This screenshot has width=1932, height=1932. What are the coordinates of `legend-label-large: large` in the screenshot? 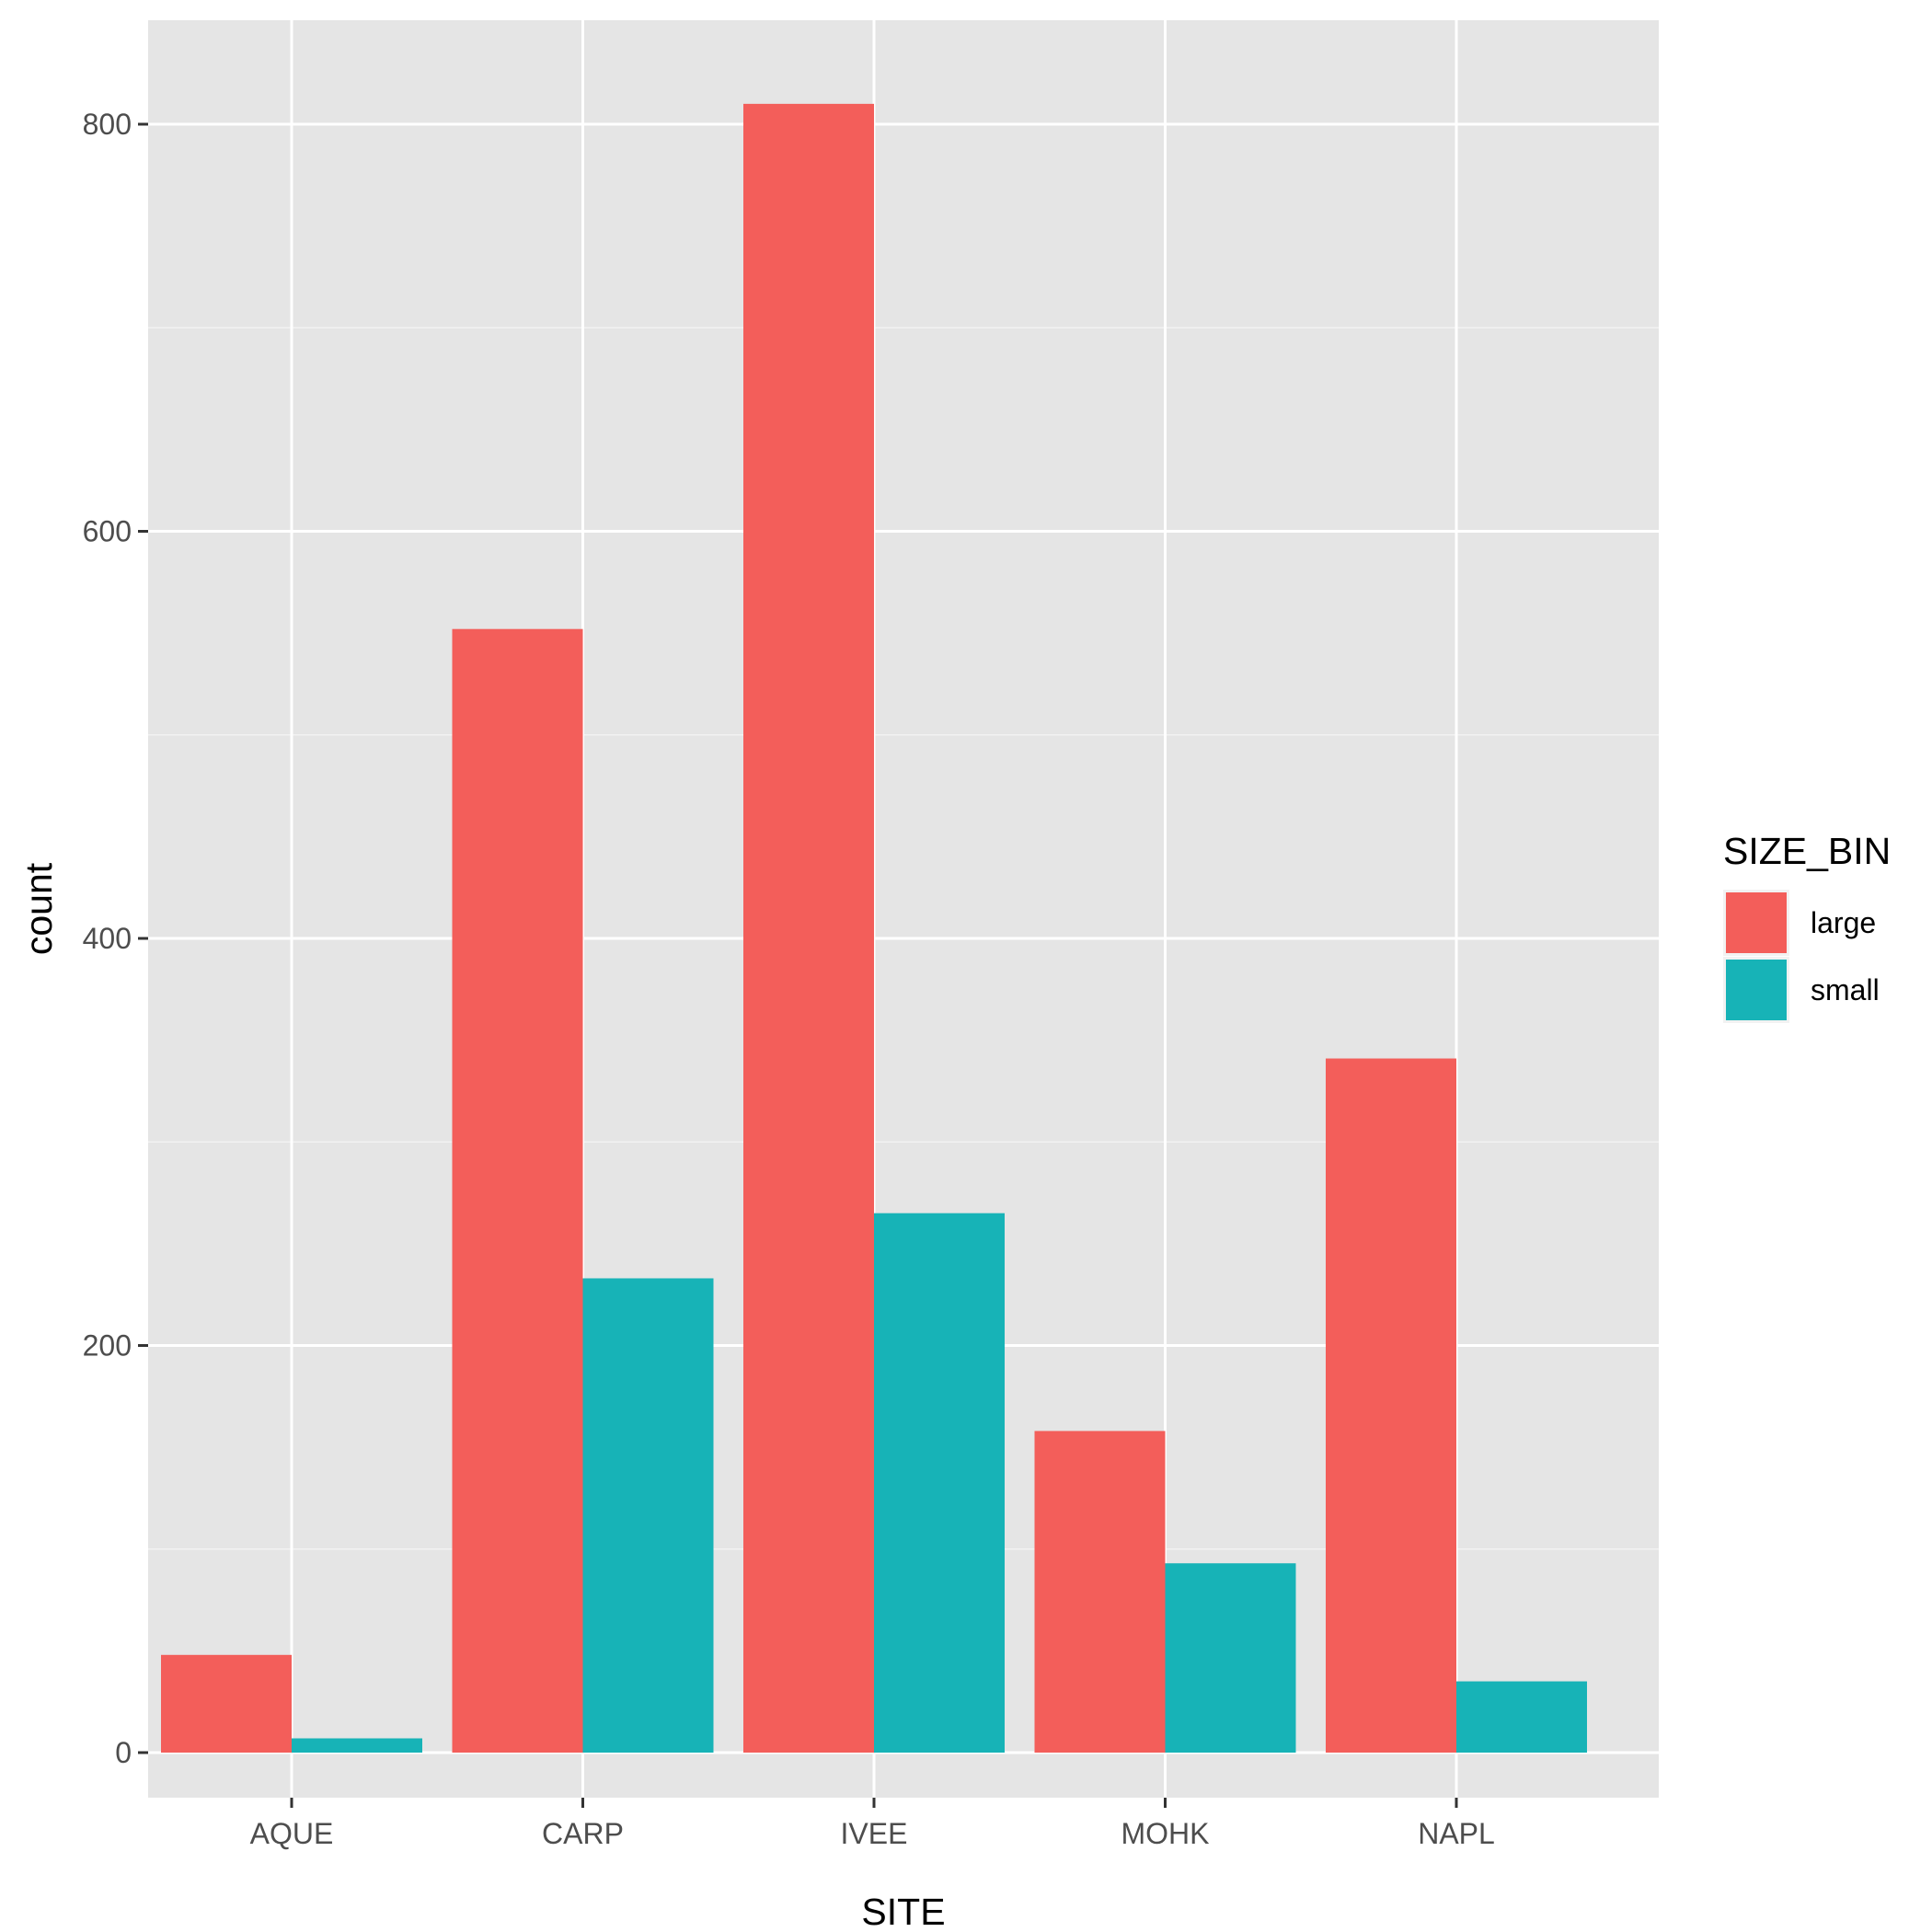 It's located at (1843, 922).